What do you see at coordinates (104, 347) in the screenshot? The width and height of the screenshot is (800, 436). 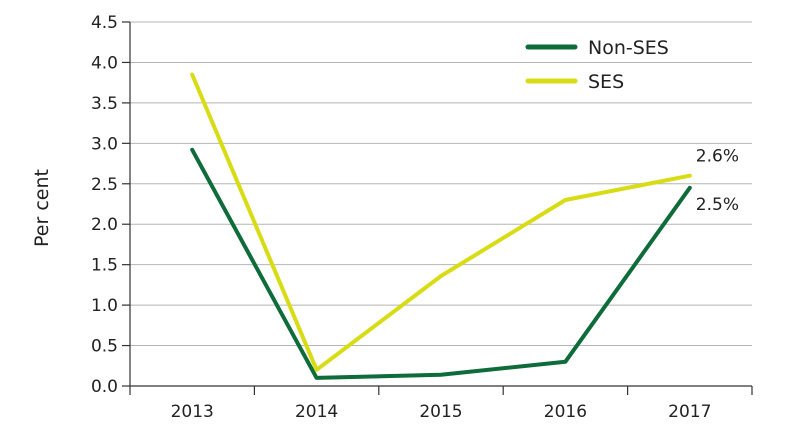 I see `y-tick-label: 0.5` at bounding box center [104, 347].